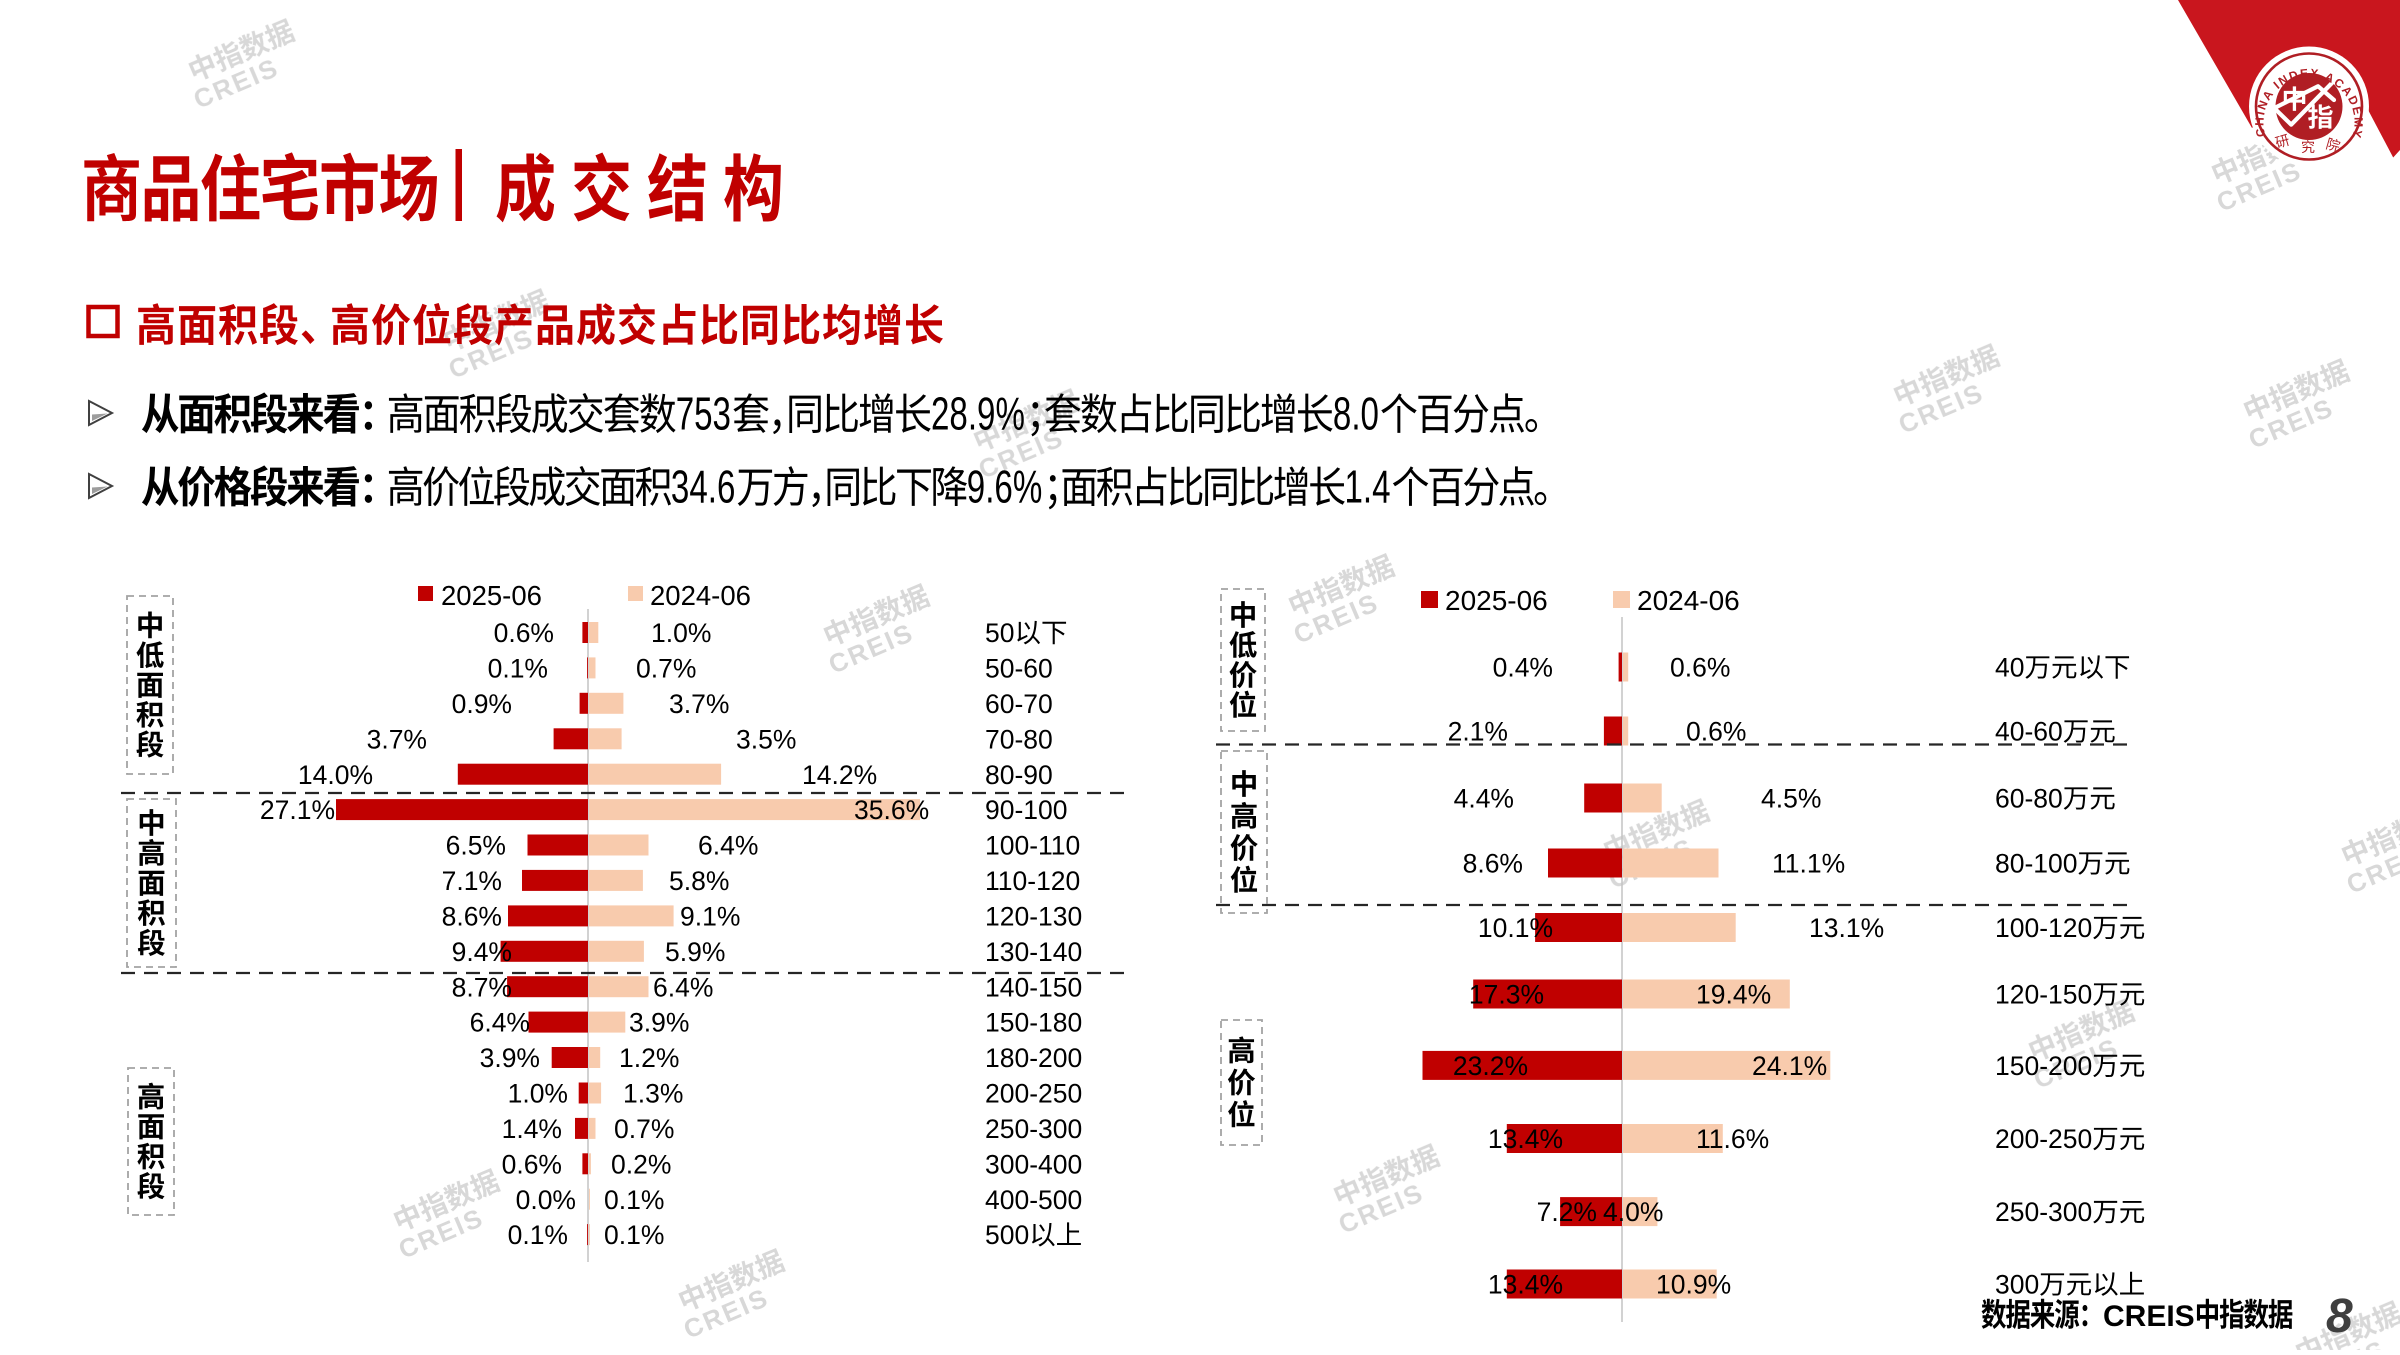 This screenshot has height=1355, width=2400. Describe the element at coordinates (641, 1164) in the screenshot. I see `svg-text: 0.2%` at that location.